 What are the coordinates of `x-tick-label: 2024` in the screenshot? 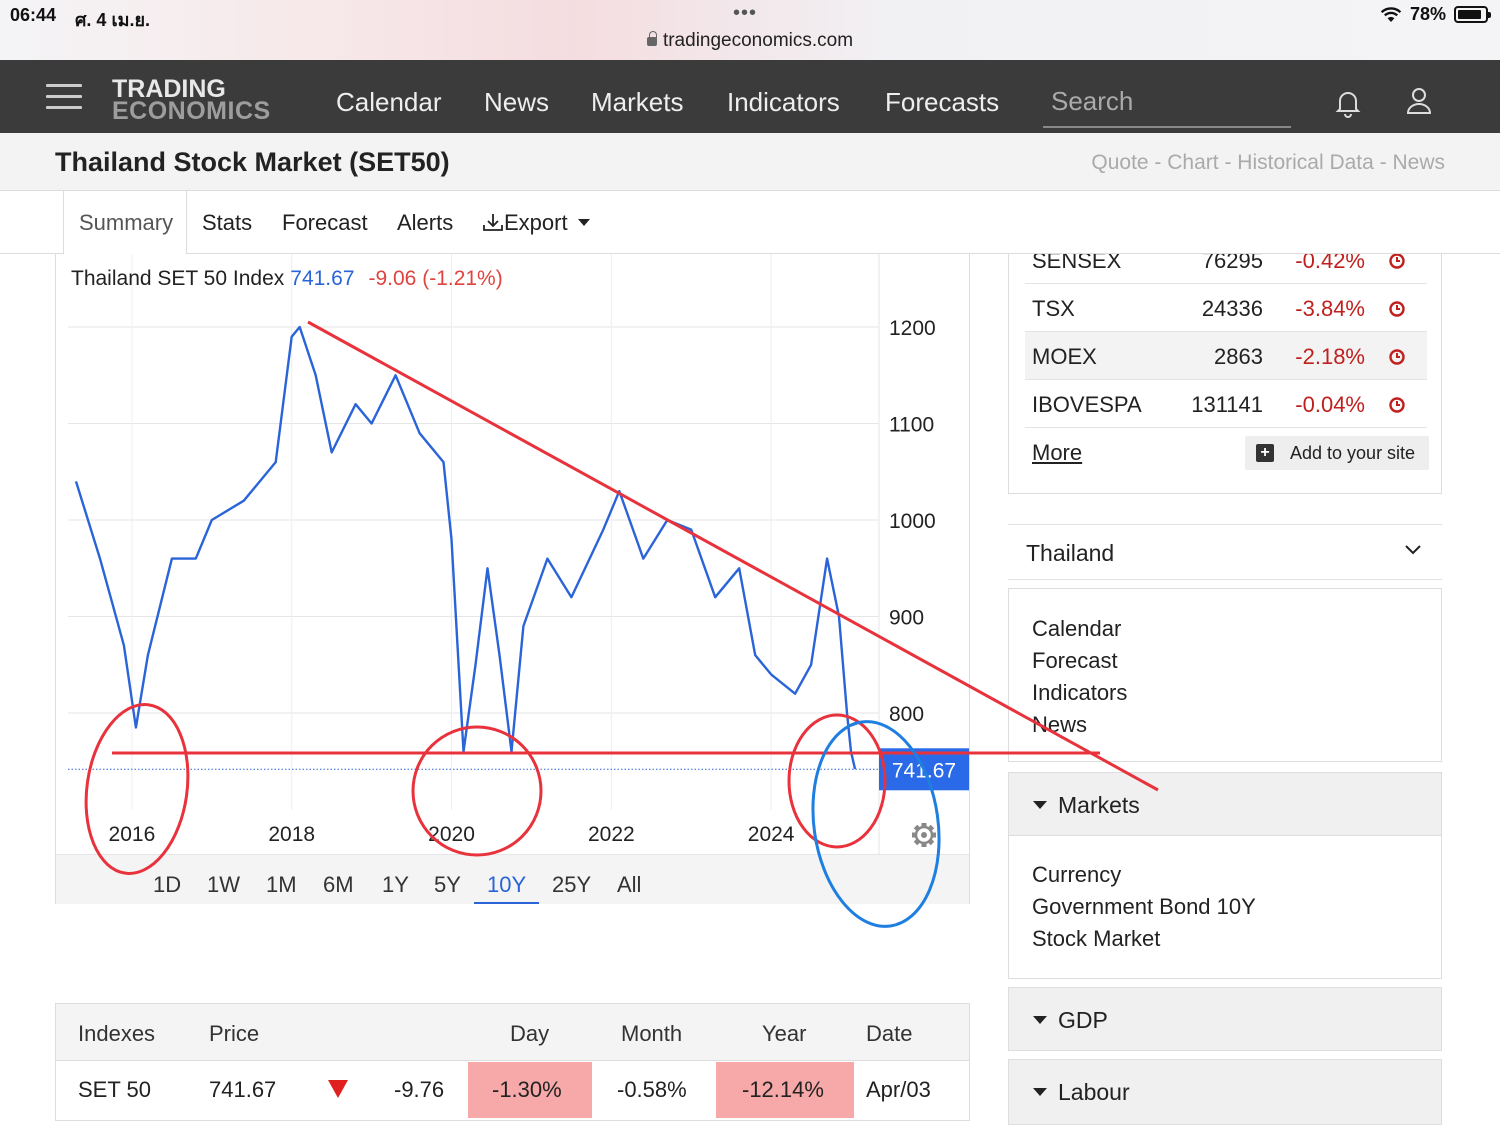 It's located at (771, 834).